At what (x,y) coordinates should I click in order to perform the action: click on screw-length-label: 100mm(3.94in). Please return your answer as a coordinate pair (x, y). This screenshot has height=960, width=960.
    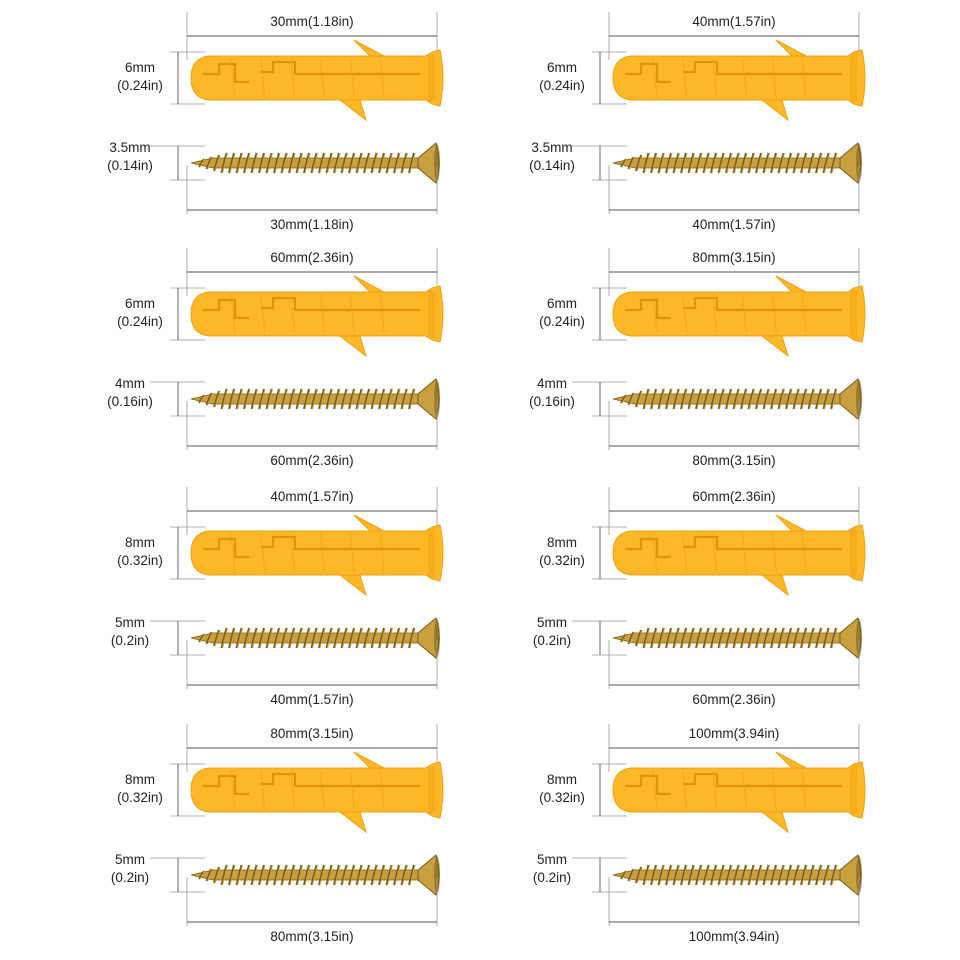
    Looking at the image, I should click on (734, 936).